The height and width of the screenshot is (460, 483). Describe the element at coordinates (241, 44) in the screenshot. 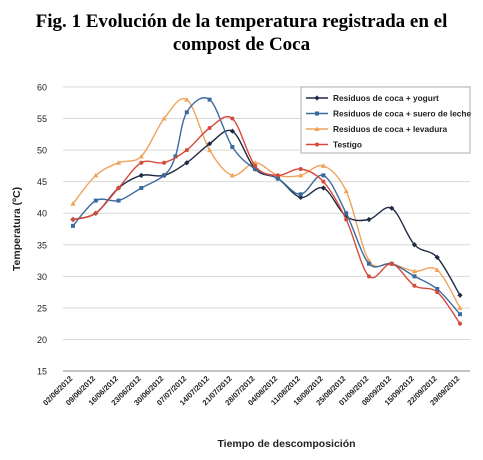

I see `figure-title-line-2: compost de Coca` at that location.